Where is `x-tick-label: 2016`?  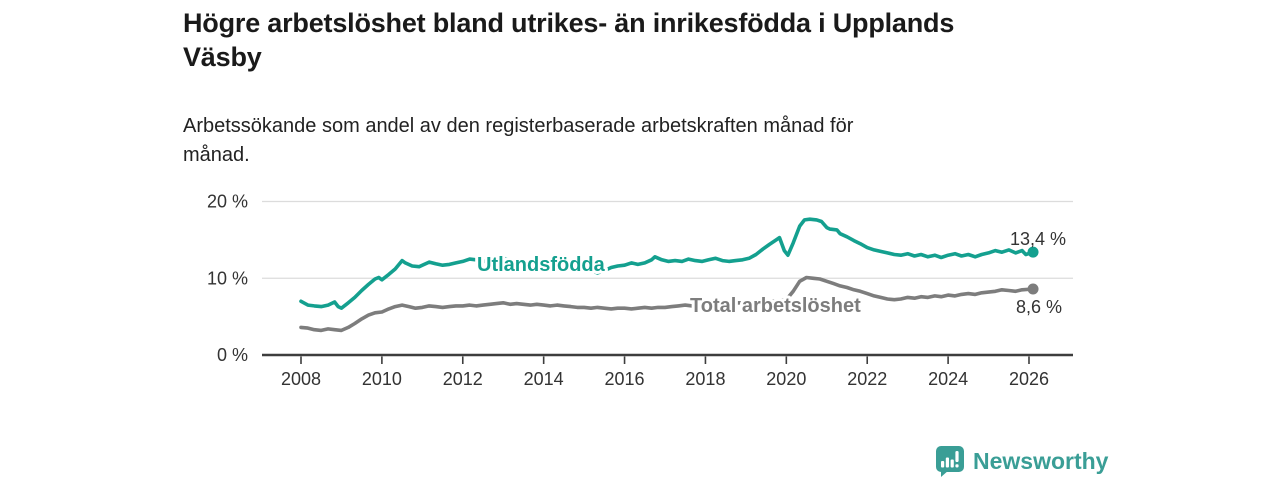
x-tick-label: 2016 is located at coordinates (625, 379).